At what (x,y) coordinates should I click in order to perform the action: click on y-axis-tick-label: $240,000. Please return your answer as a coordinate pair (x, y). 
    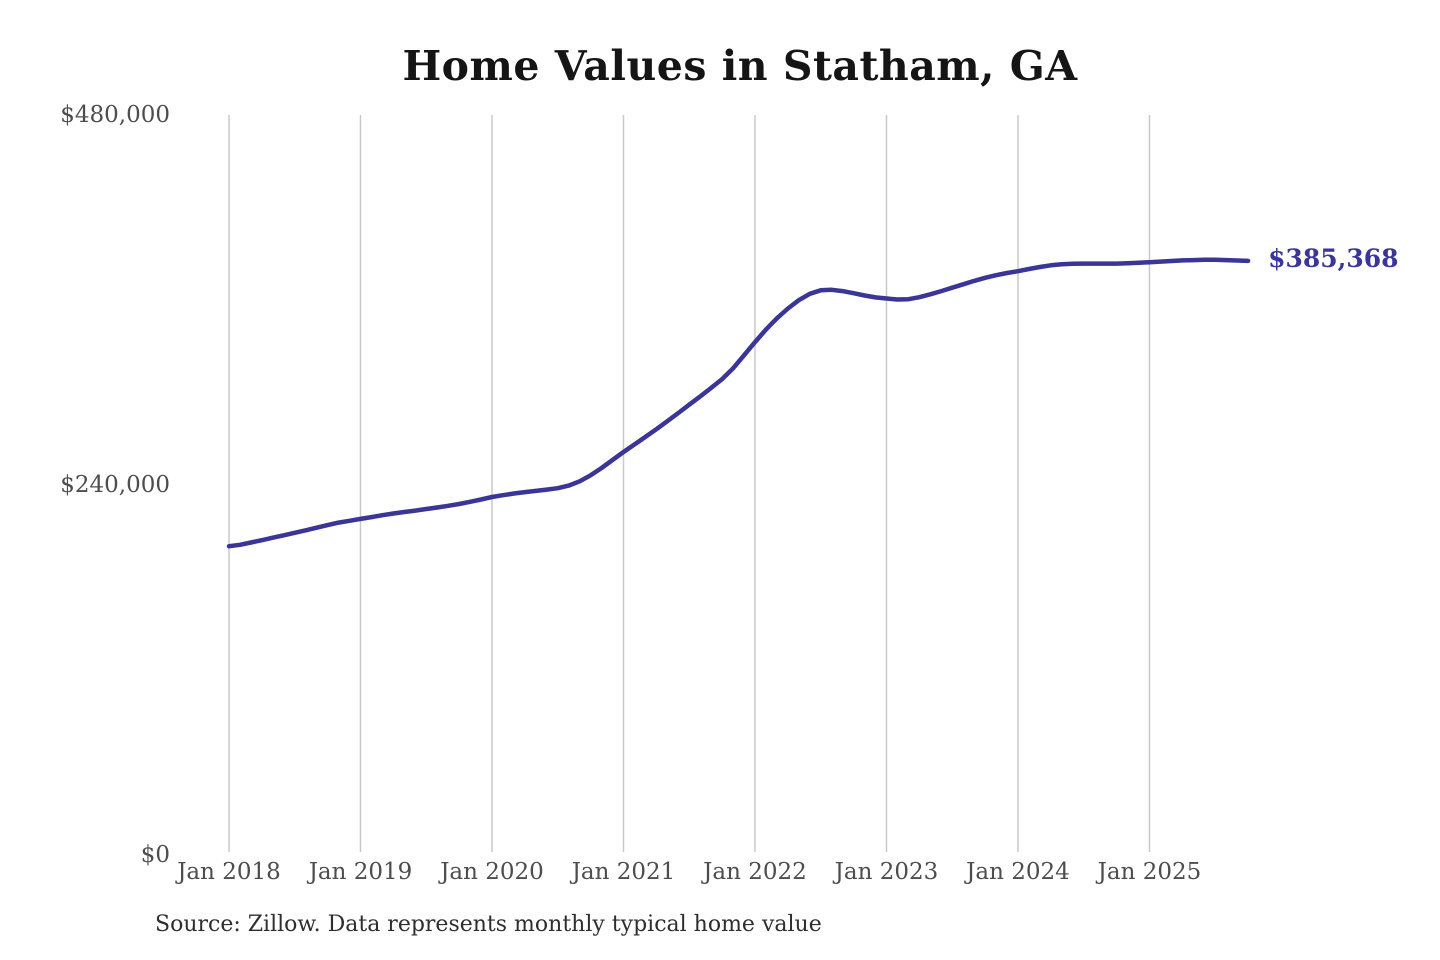
    Looking at the image, I should click on (115, 485).